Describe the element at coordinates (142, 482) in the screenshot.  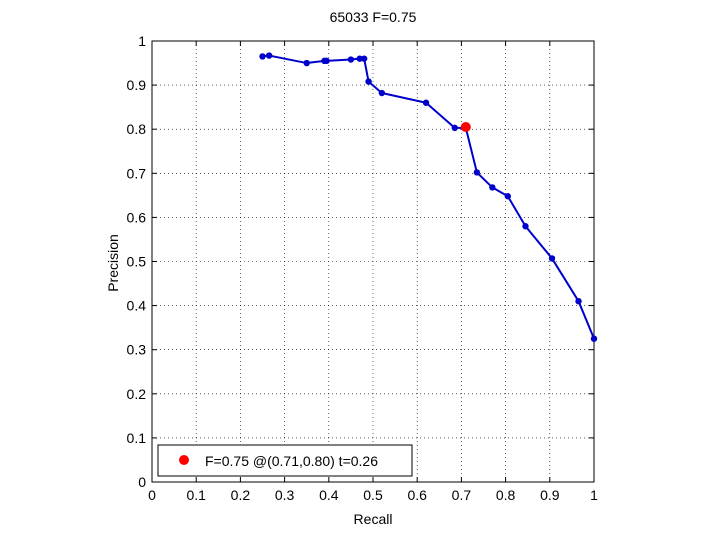
I see `y-tick-label: 0` at that location.